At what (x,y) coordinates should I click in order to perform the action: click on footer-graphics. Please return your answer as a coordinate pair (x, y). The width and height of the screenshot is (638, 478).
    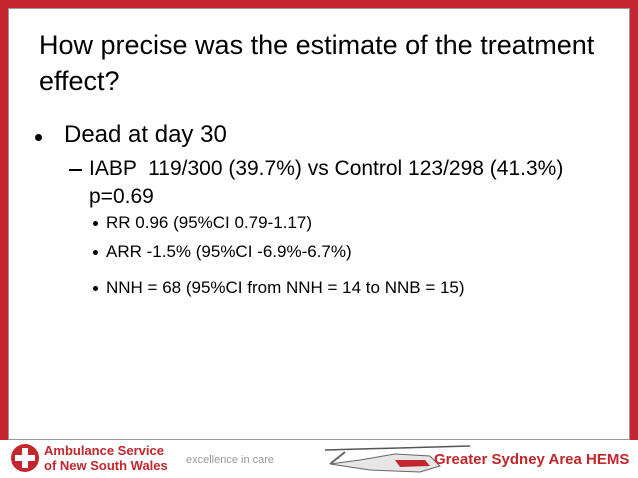
    Looking at the image, I should click on (241, 458).